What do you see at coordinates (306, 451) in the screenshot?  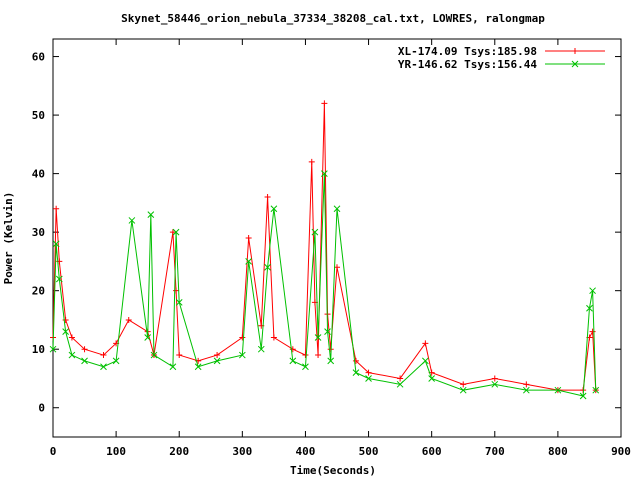 I see `x-tick-label: 400` at bounding box center [306, 451].